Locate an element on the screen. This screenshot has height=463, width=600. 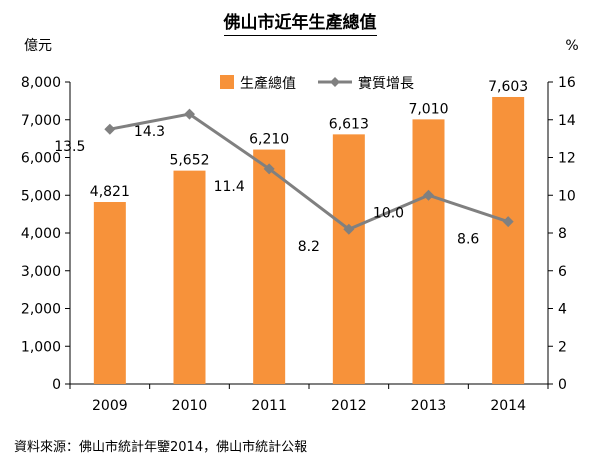
y-left-tick-label: 0 is located at coordinates (56, 385).